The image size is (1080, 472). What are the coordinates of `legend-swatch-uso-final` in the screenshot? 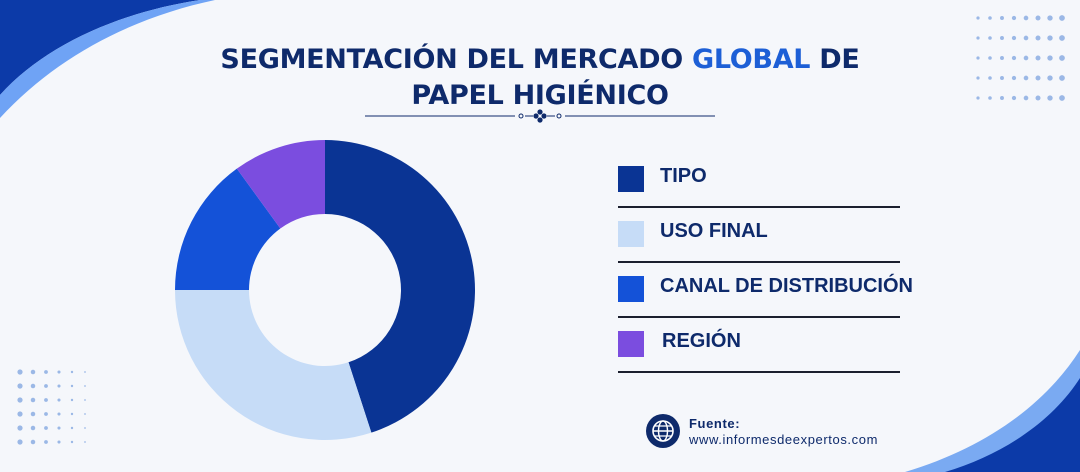 It's located at (631, 234).